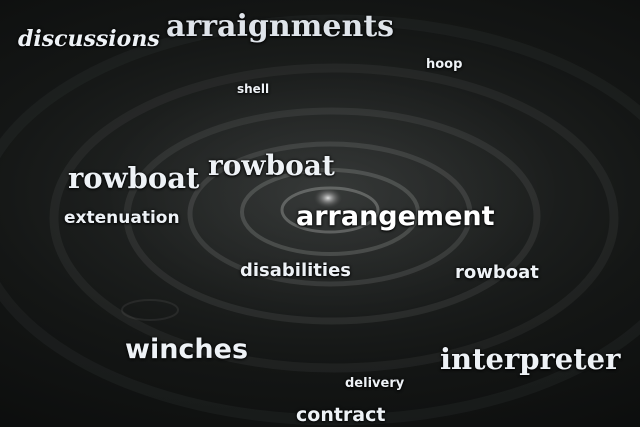  Describe the element at coordinates (395, 216) in the screenshot. I see `word-arrangement: arrangement` at that location.